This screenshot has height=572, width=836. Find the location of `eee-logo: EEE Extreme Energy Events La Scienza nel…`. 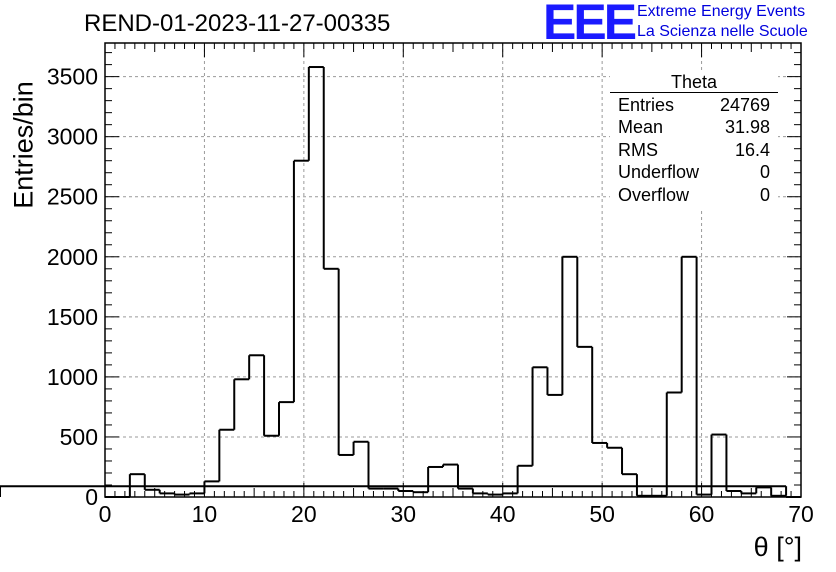

eee-logo: EEE Extreme Energy Events La Scienza nel… is located at coordinates (688, 24).